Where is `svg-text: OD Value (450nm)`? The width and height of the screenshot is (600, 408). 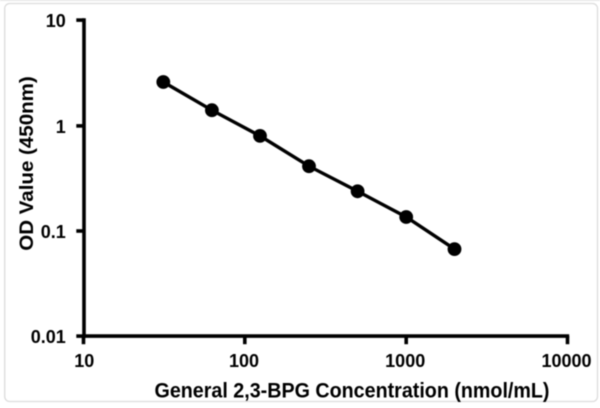 svg-text: OD Value (450nm) is located at coordinates (27, 163).